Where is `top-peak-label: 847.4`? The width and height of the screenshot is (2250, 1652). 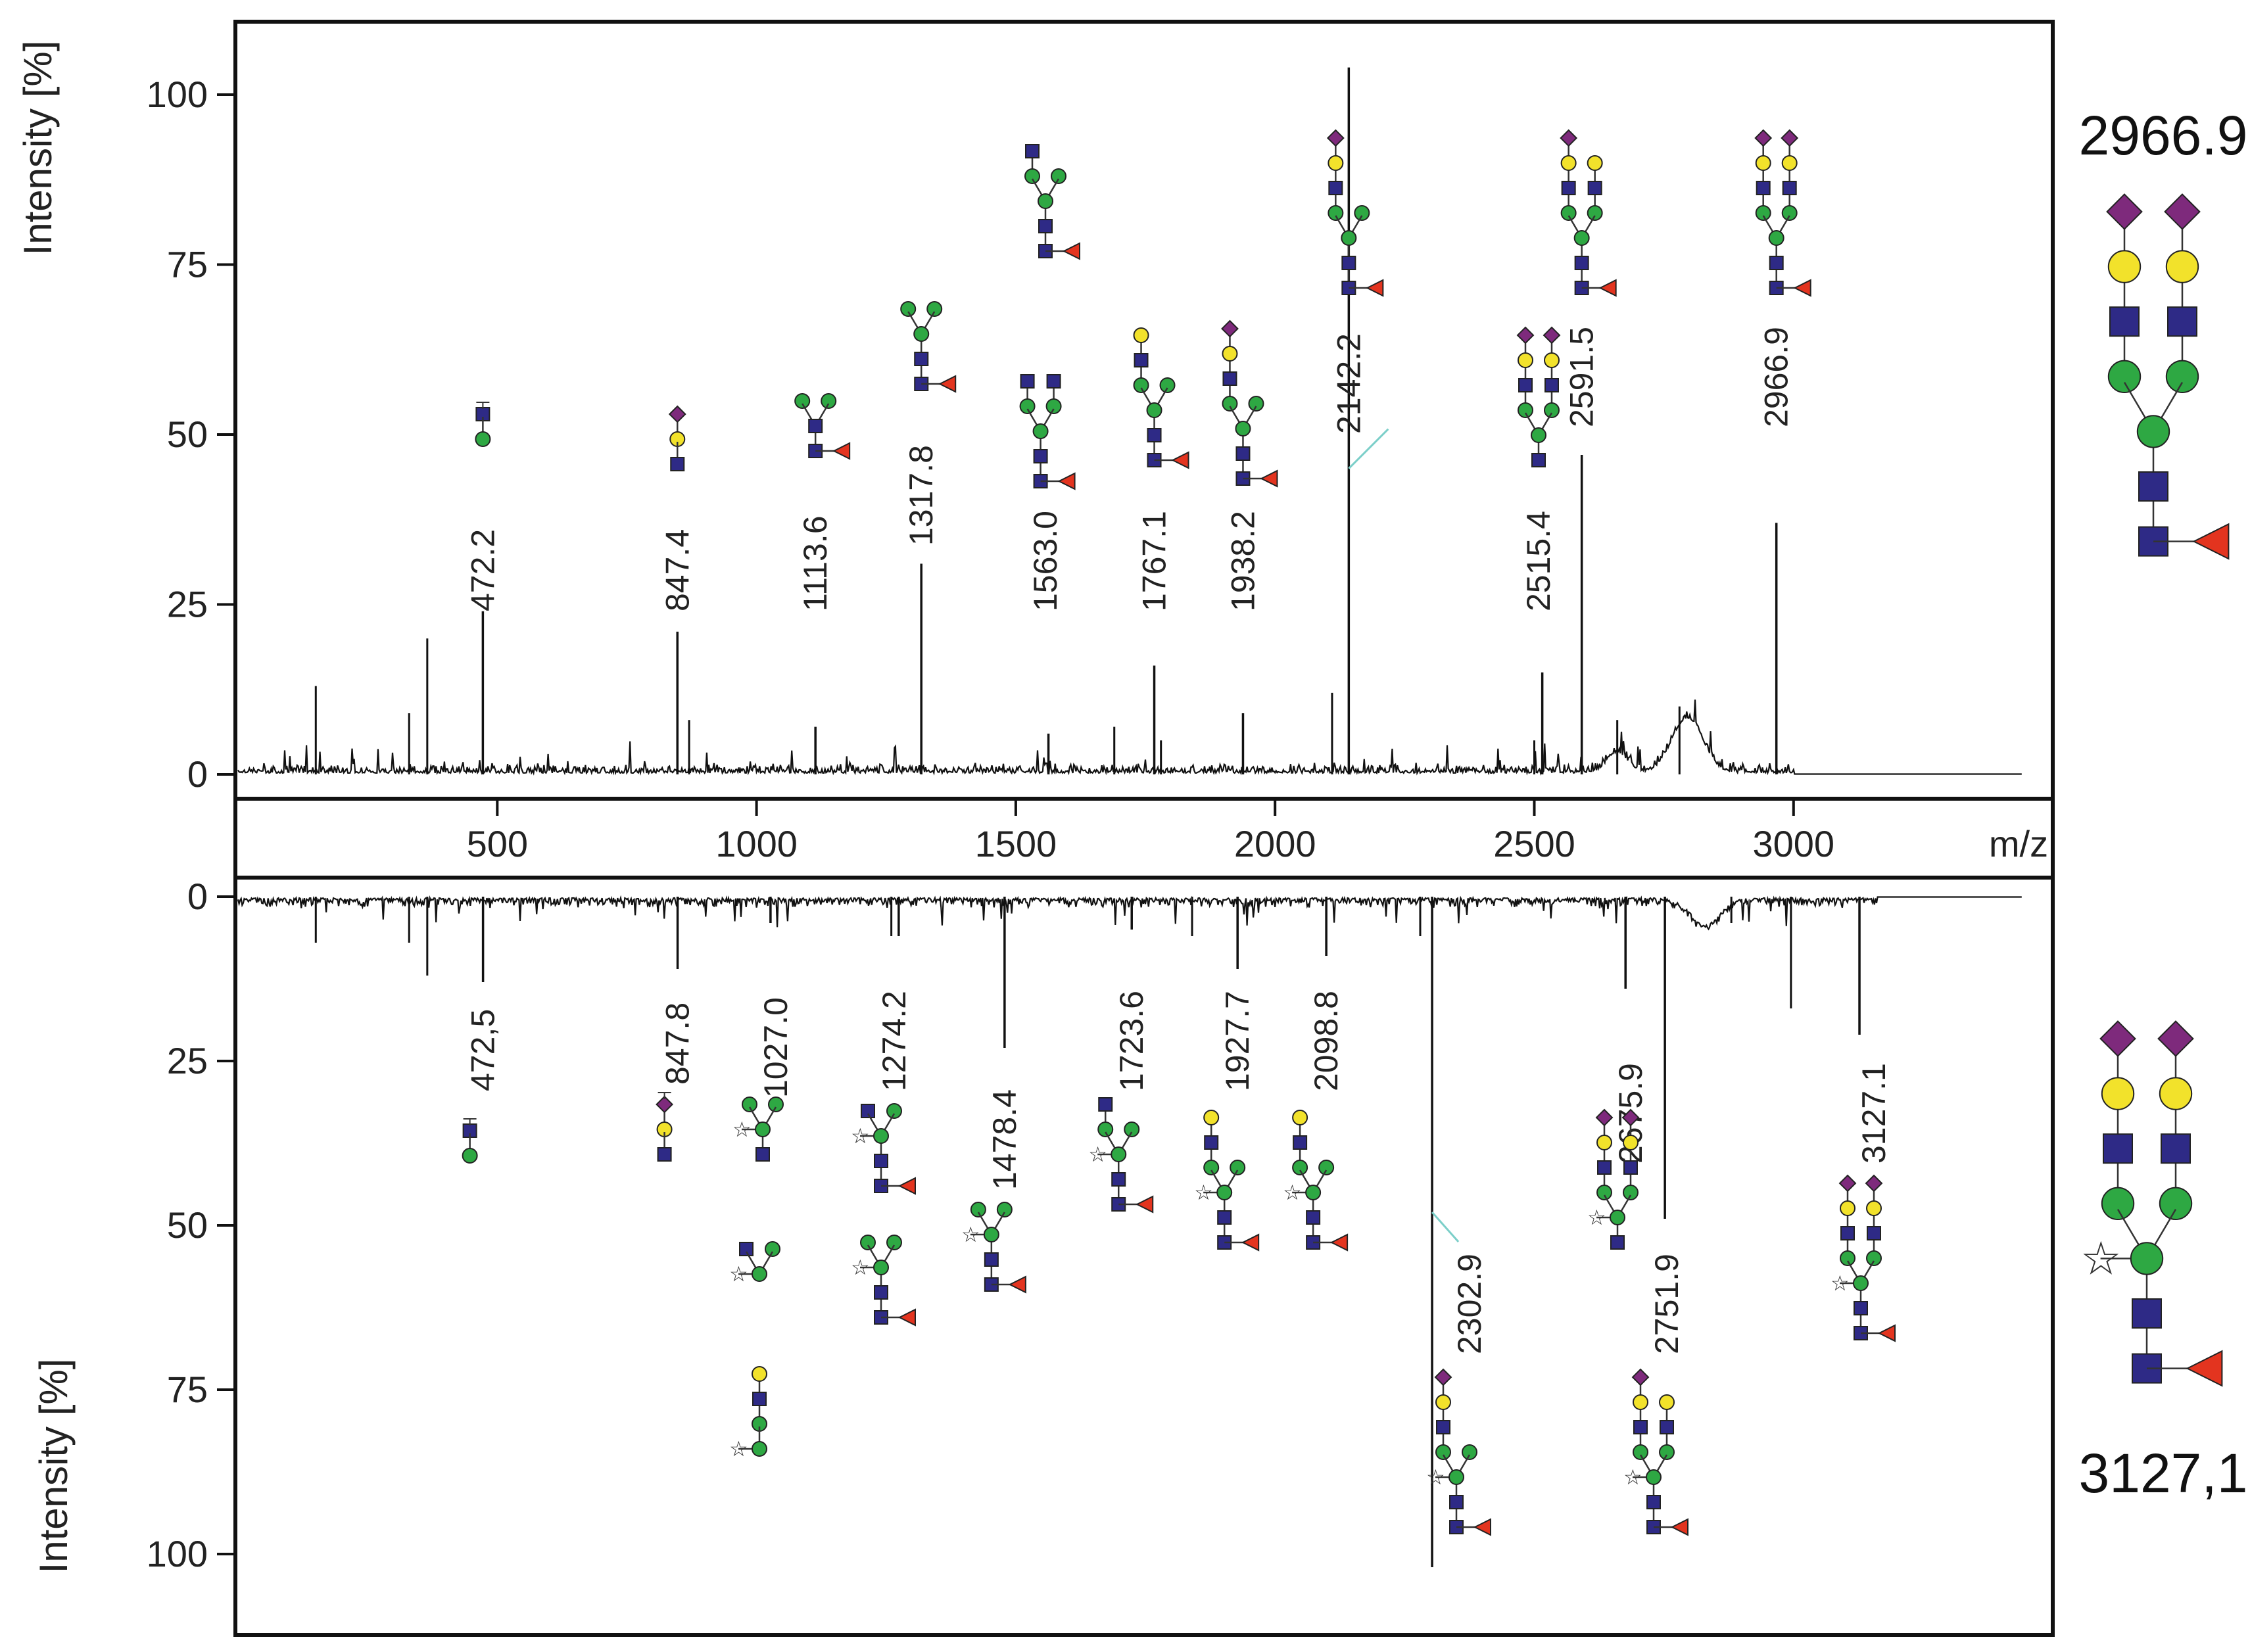
top-peak-label: 847.4 is located at coordinates (677, 570).